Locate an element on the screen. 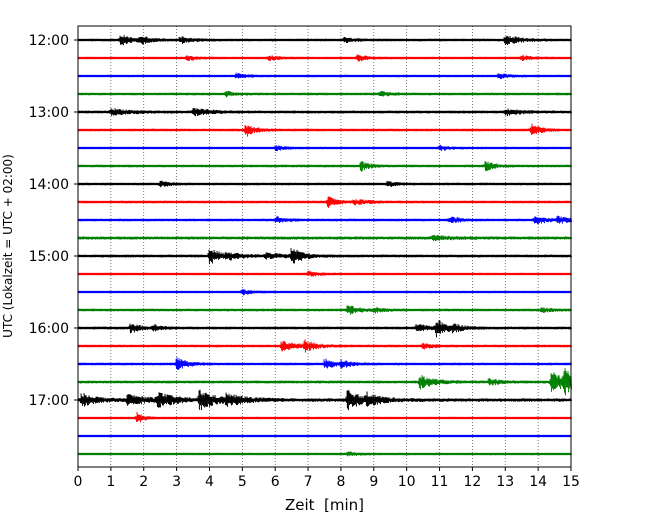 This screenshot has width=650, height=520. x-tick-label: 0 is located at coordinates (78, 482).